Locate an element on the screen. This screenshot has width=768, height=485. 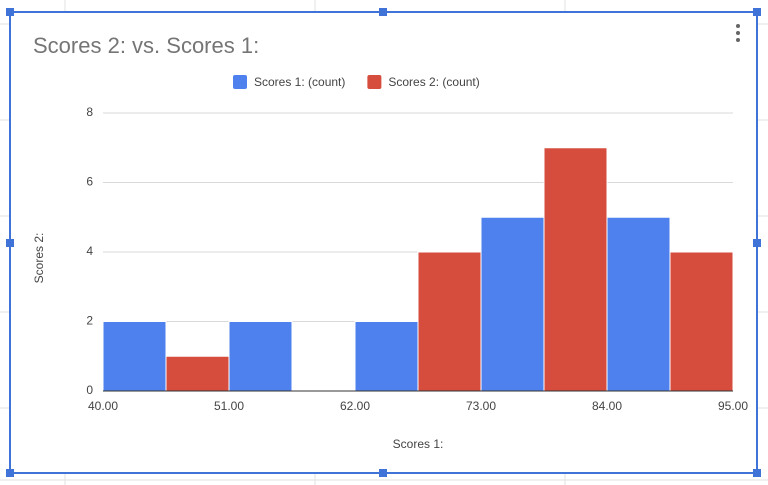
y-tick-label: 6 is located at coordinates (89, 182).